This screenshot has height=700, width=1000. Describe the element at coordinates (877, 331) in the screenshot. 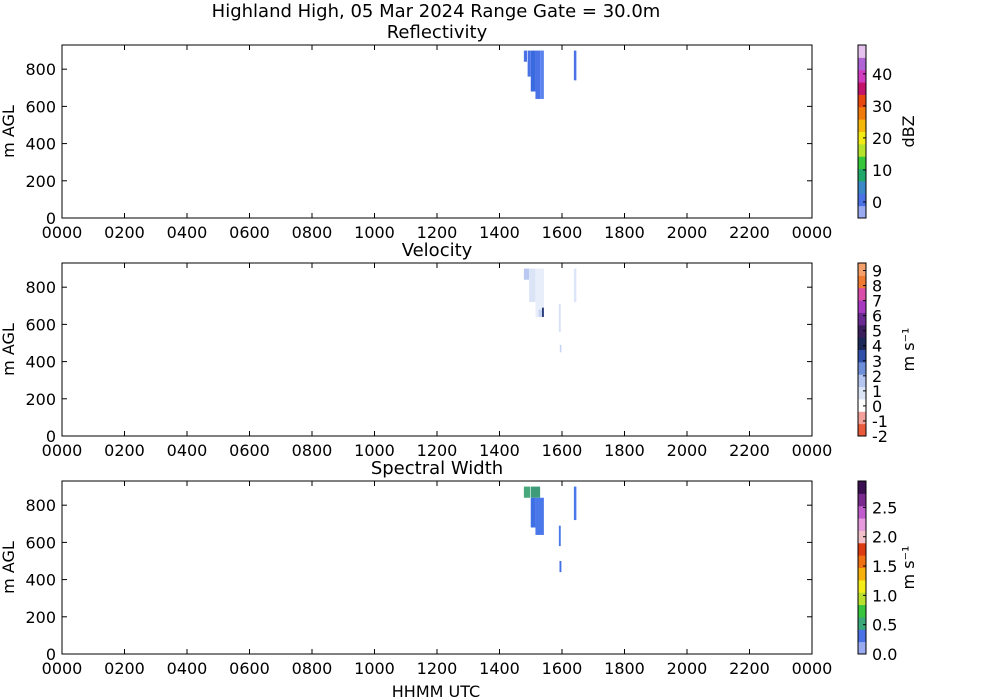

I see `colorbar-tick-label: 5` at that location.